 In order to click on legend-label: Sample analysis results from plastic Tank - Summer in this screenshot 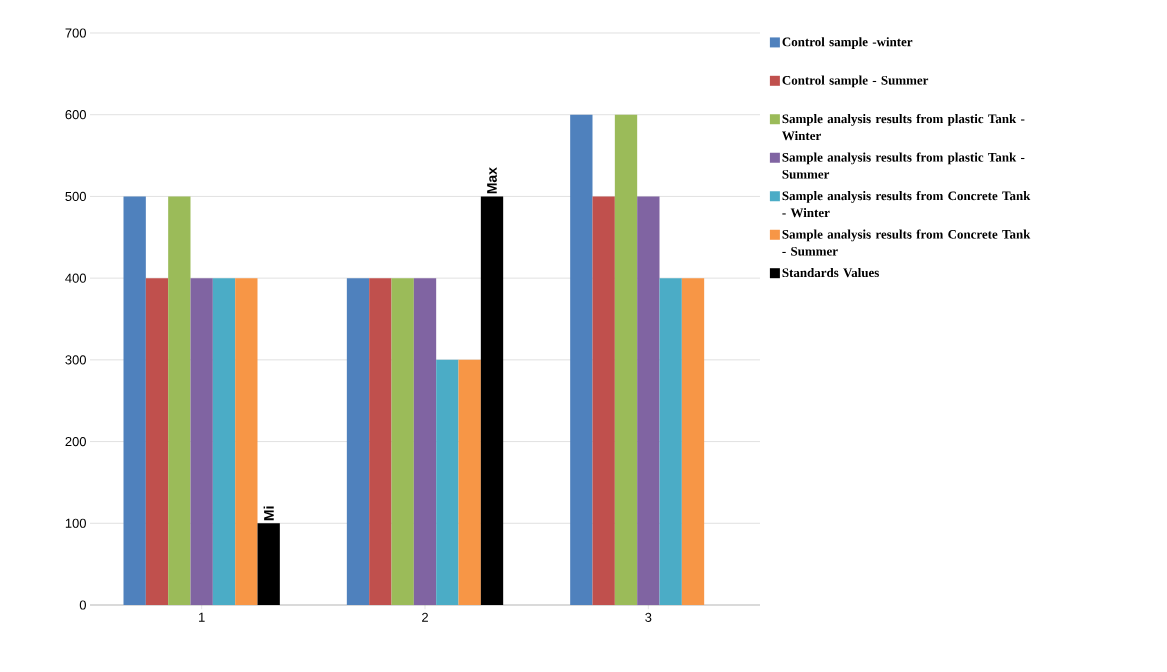, I will do `click(903, 165)`.